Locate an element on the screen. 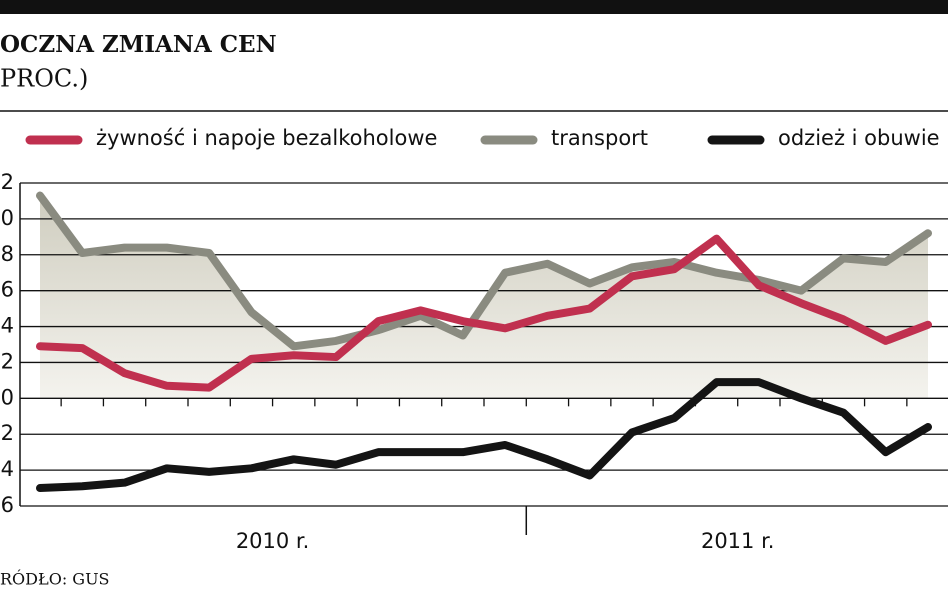 This screenshot has width=948, height=593. chart-title: OCZNA ZMIANA CEN is located at coordinates (138, 44).